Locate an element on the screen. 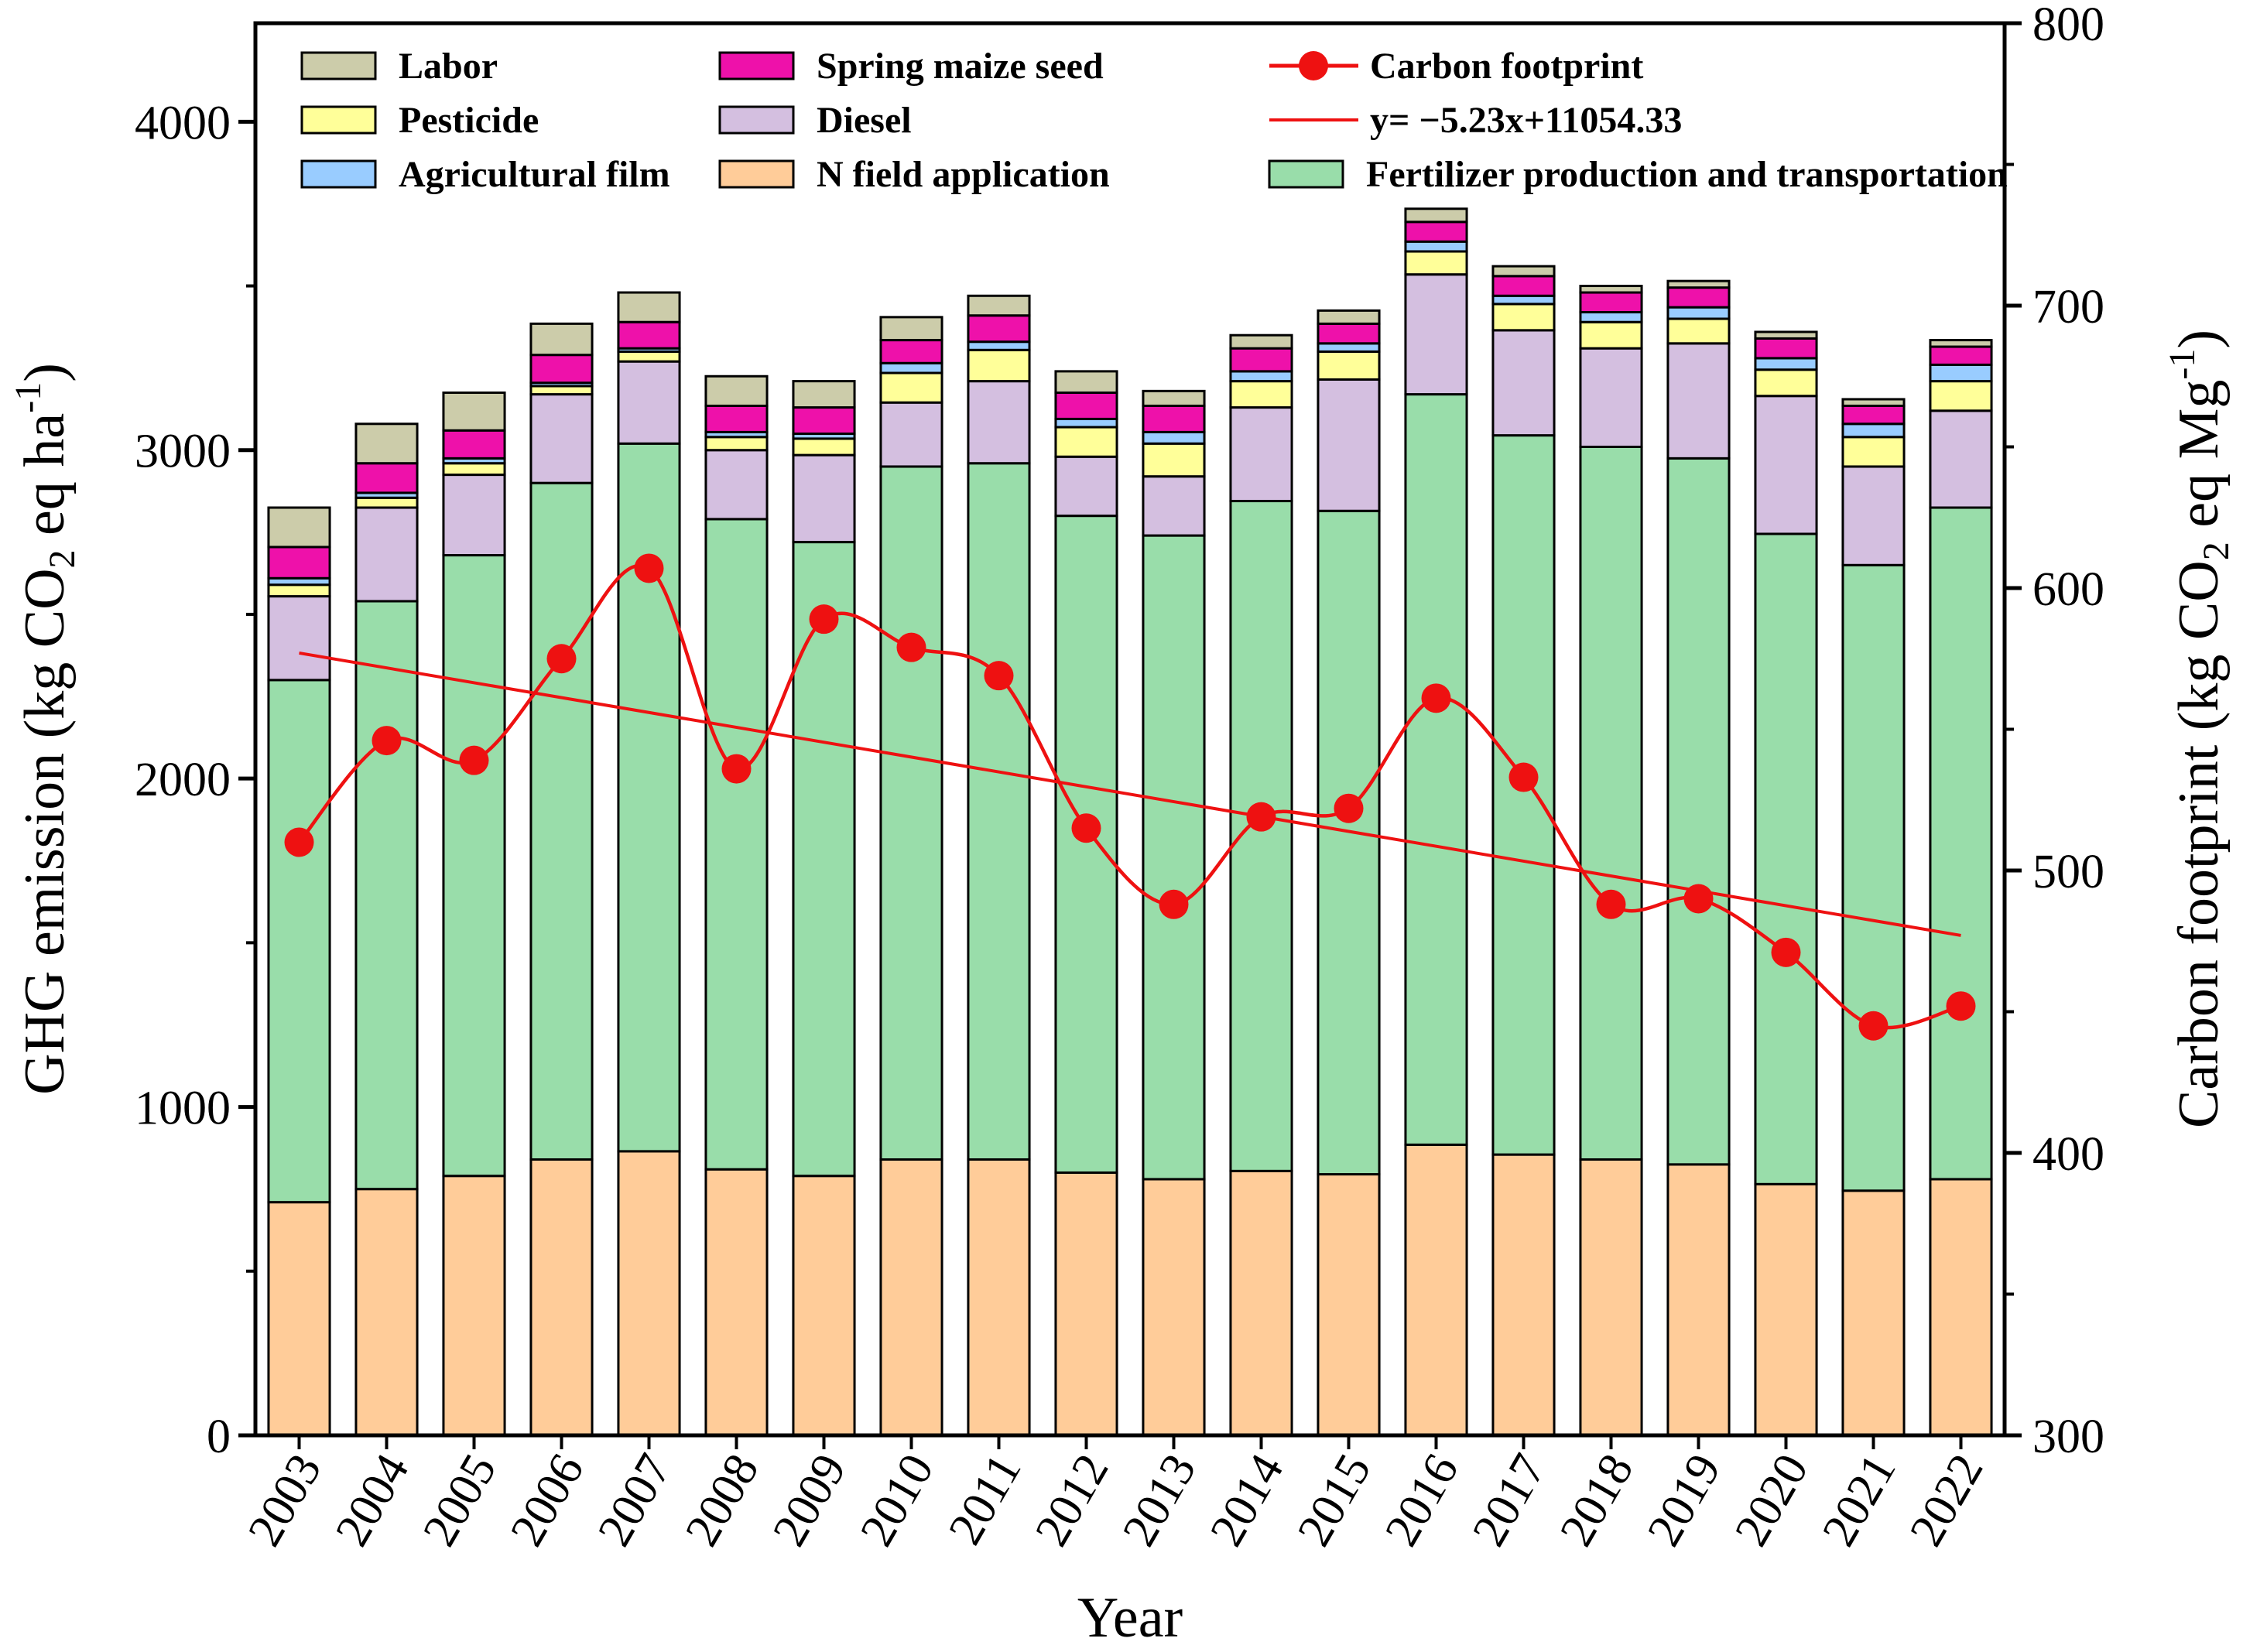 This screenshot has height=1652, width=2243. bar-diesel-2004 is located at coordinates (386, 555).